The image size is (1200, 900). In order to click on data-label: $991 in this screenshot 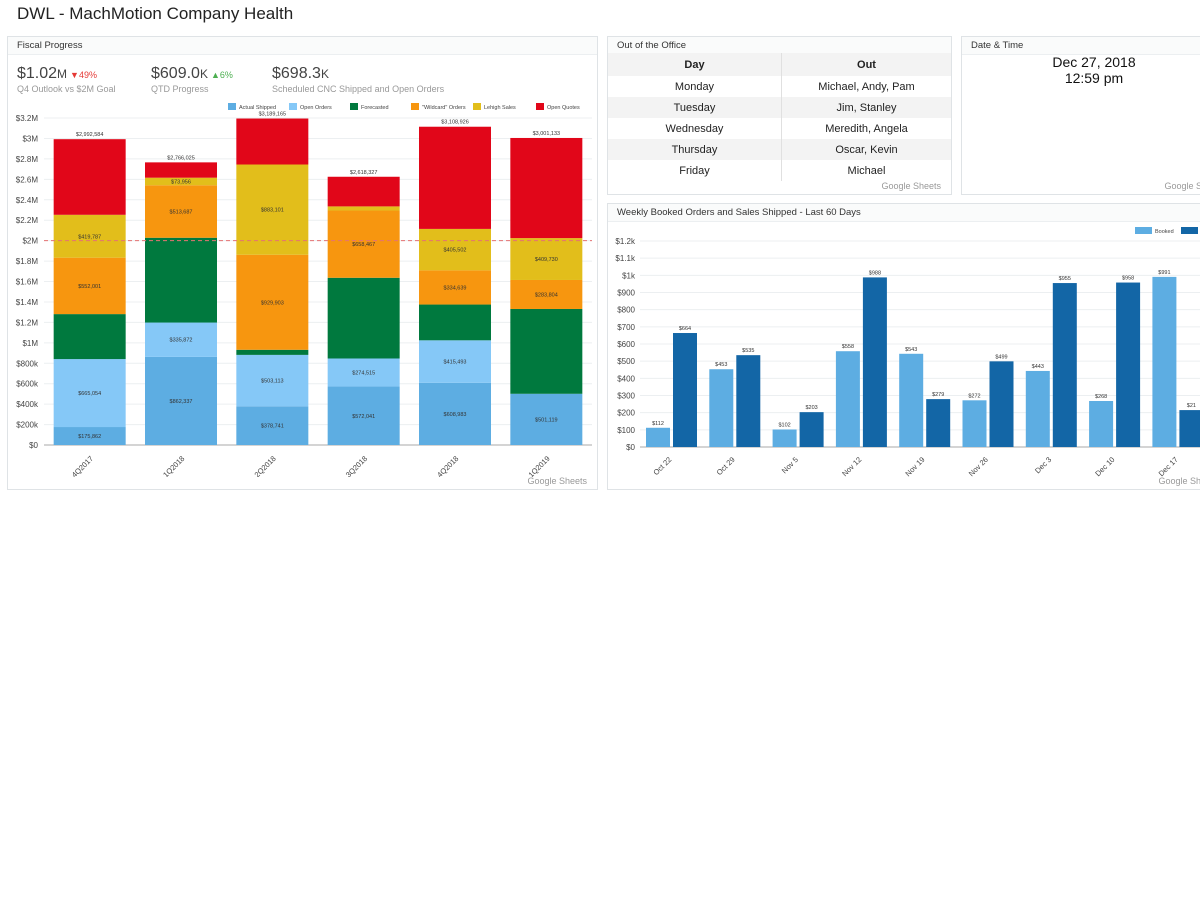, I will do `click(1164, 273)`.